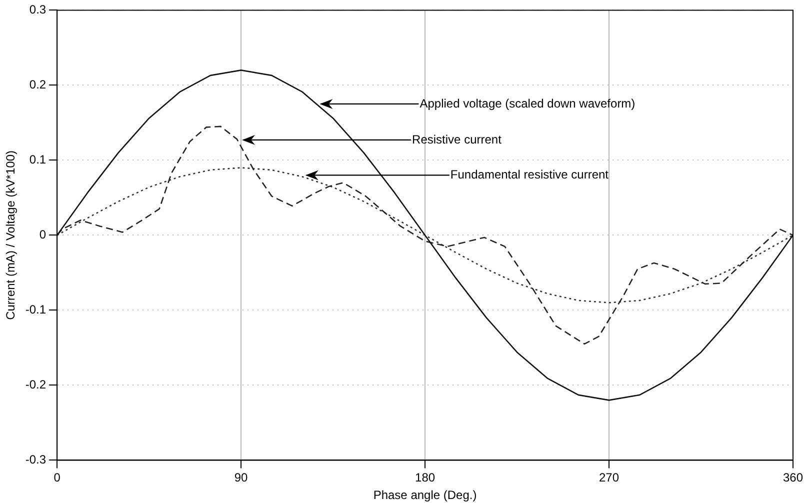 The image size is (806, 503). What do you see at coordinates (35, 309) in the screenshot?
I see `y-tick-label: -0.1` at bounding box center [35, 309].